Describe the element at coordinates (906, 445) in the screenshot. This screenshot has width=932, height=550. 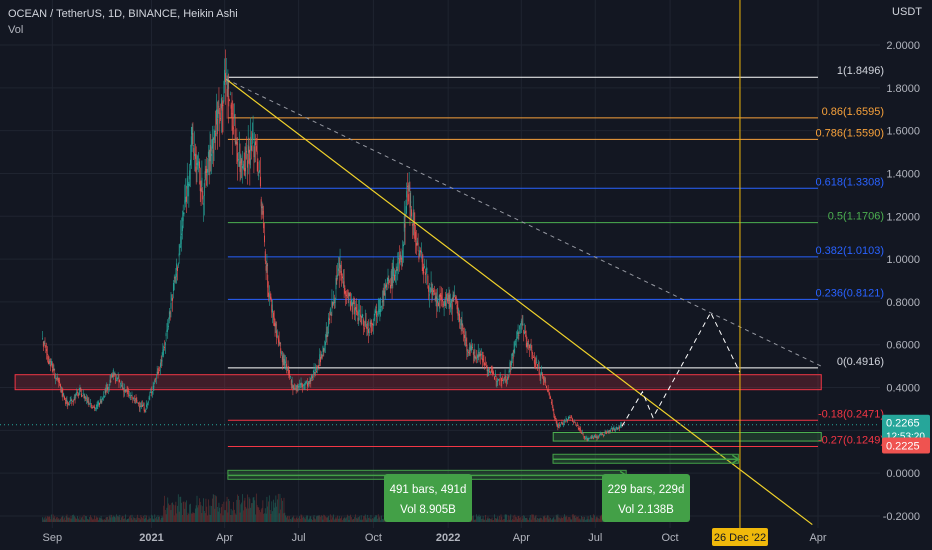
I see `secondary-price-tag` at that location.